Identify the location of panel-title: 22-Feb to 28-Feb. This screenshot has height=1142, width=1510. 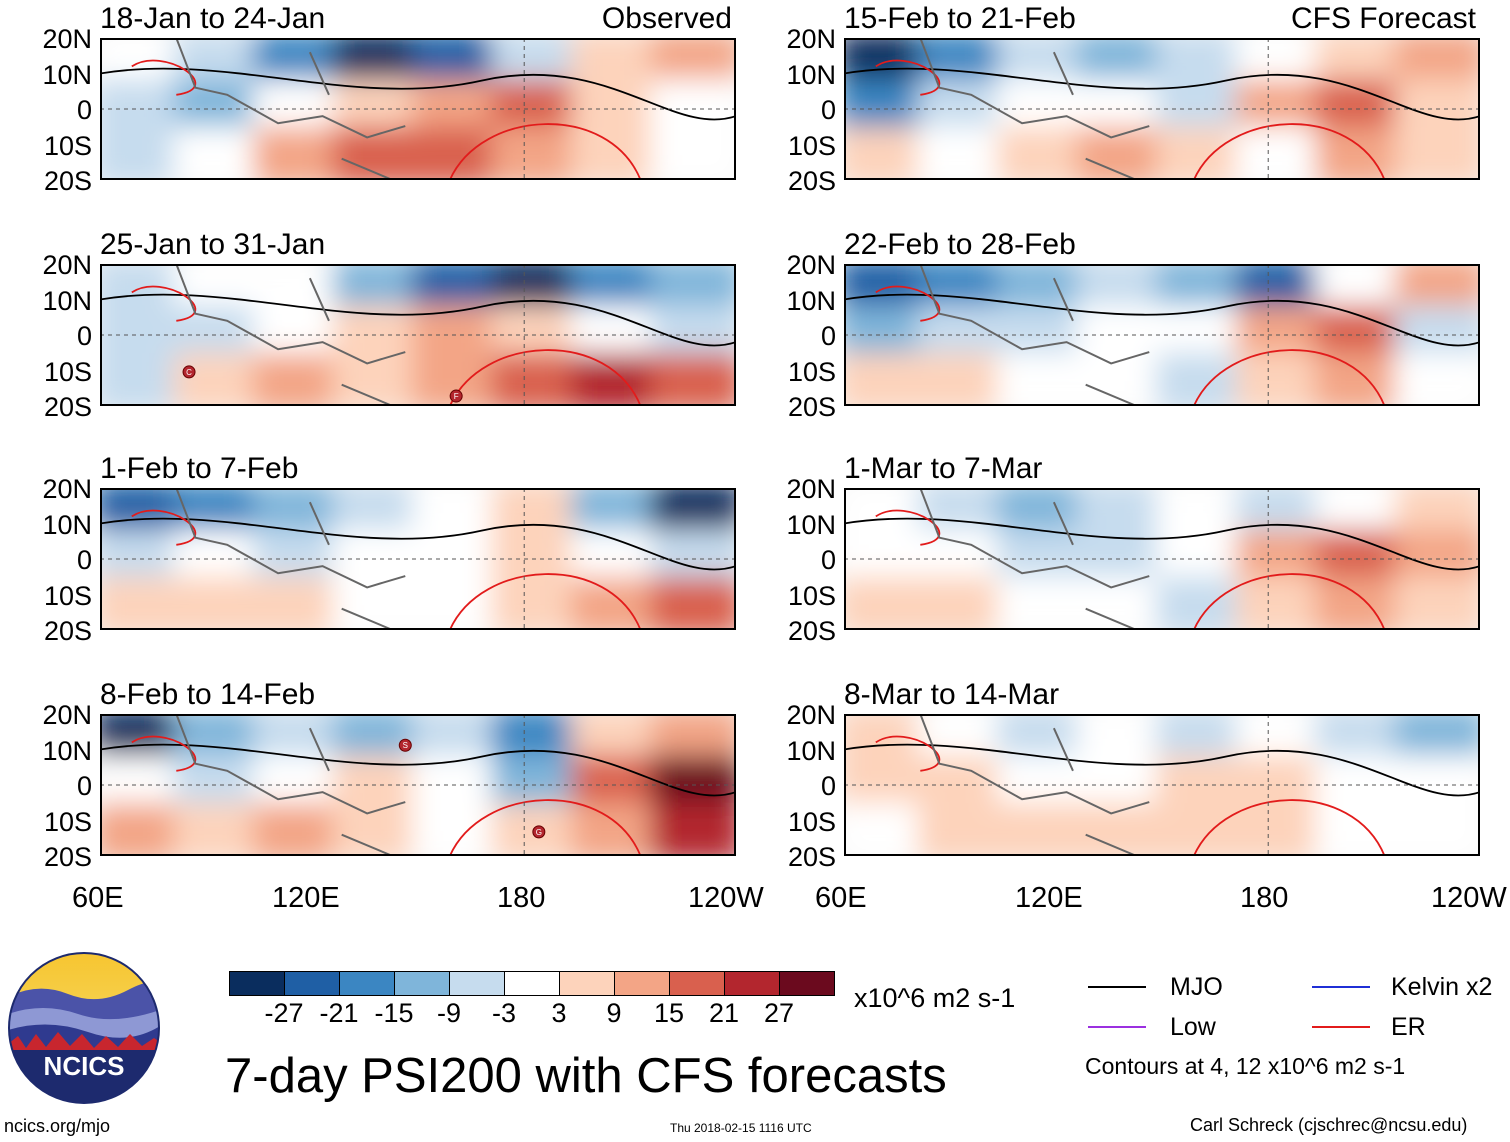
(960, 244).